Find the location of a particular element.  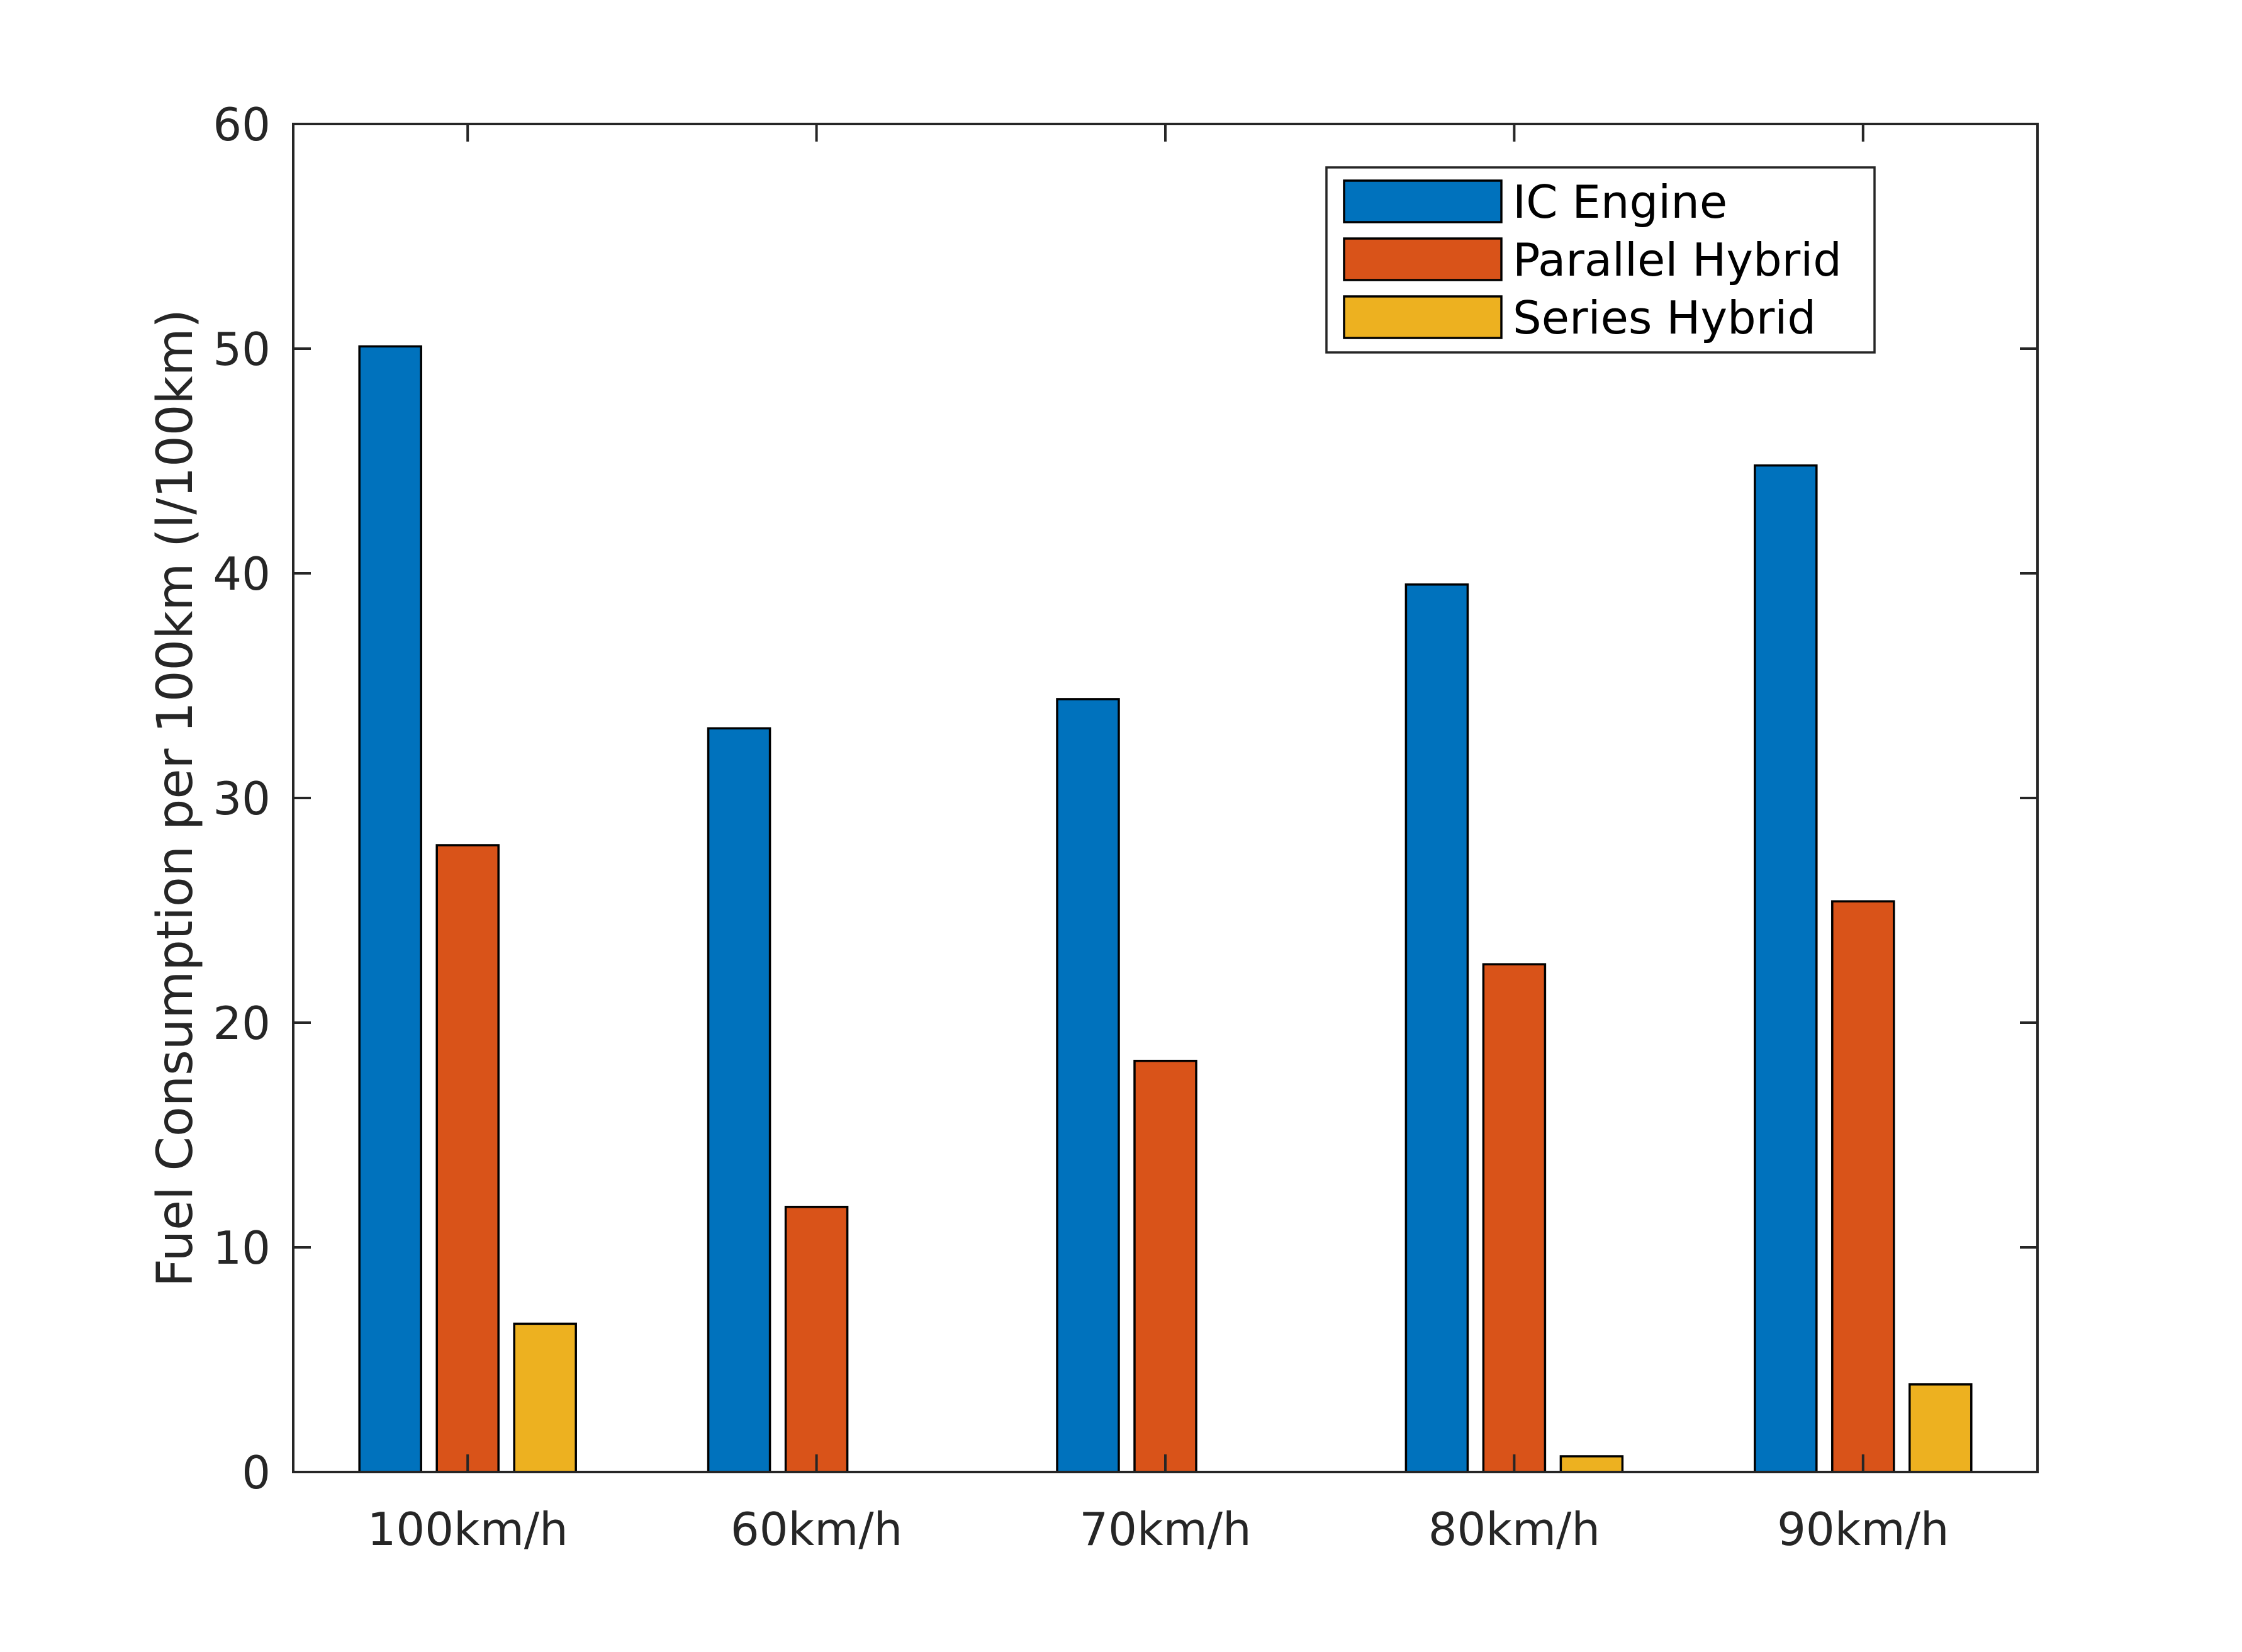

bar-parallel-hybrid-60km-h is located at coordinates (816, 1339).